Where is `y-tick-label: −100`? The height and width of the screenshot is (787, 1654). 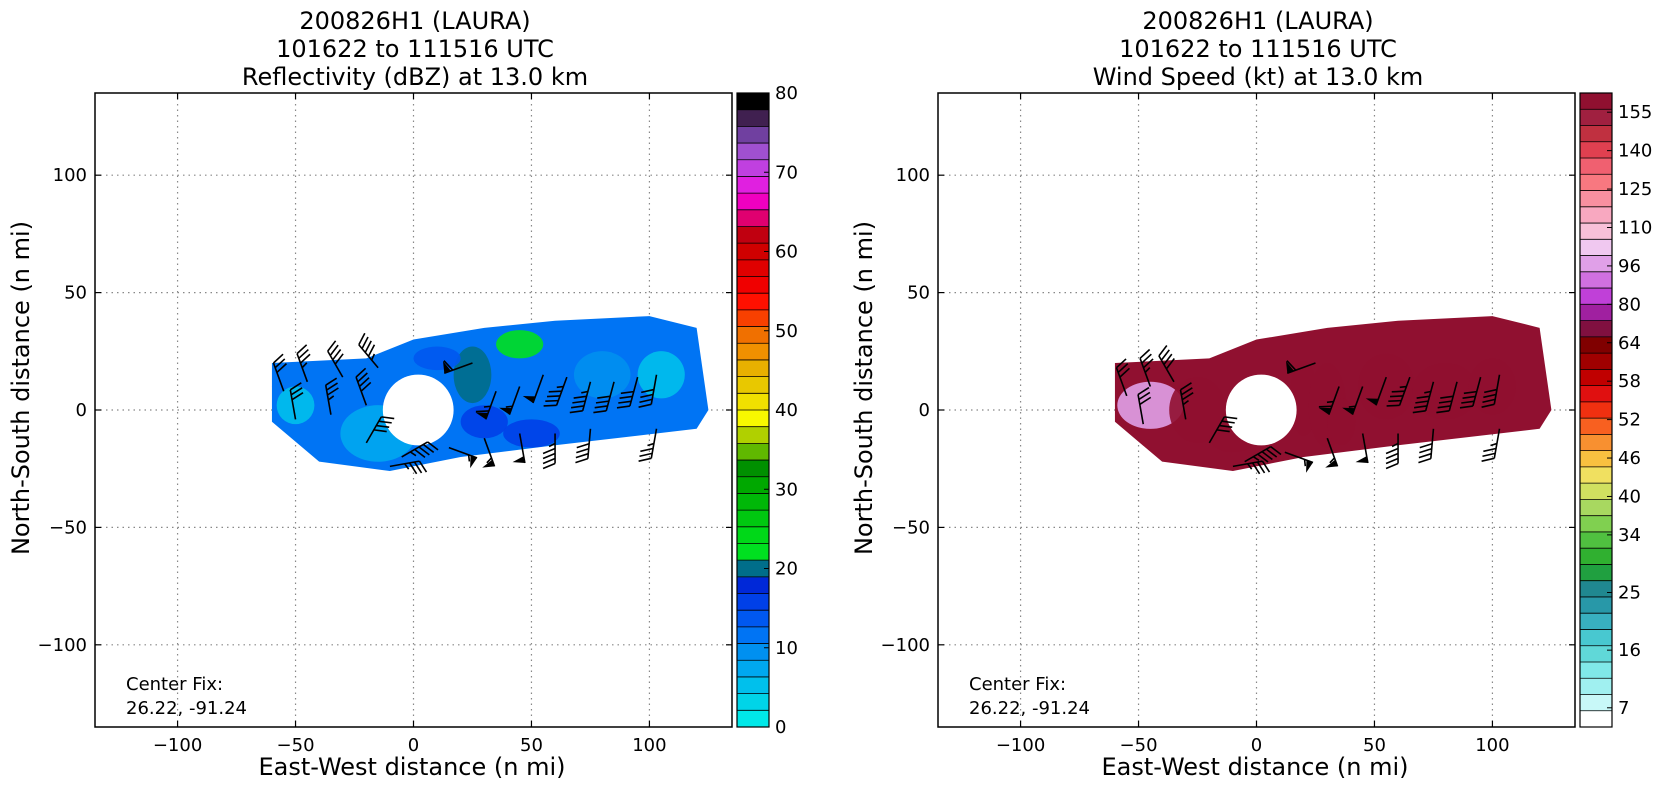 y-tick-label: −100 is located at coordinates (62, 645).